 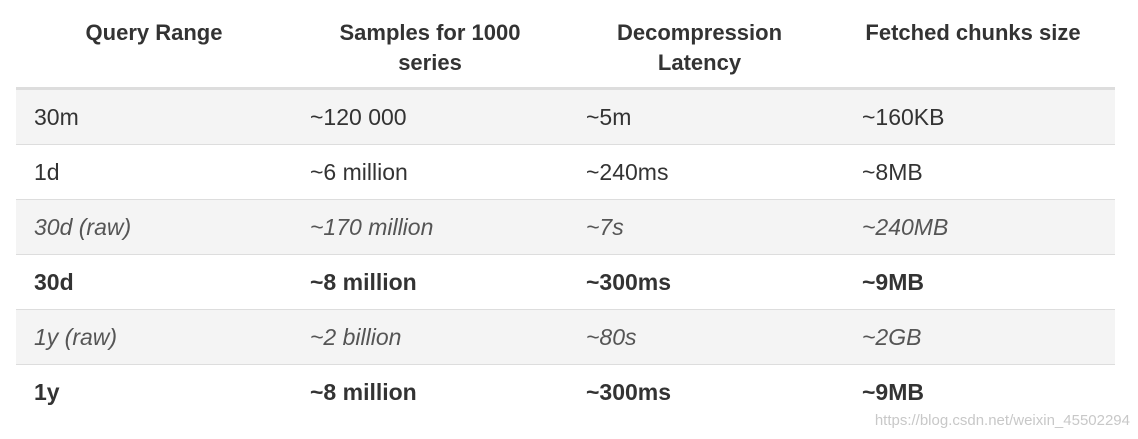 What do you see at coordinates (565, 172) in the screenshot?
I see `table-row: 1d ~6 million ~240ms ~8MB` at bounding box center [565, 172].